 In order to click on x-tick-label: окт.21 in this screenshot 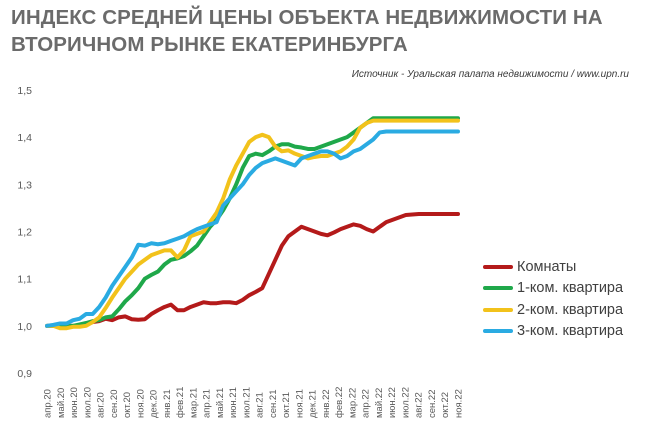, I will do `click(286, 405)`.